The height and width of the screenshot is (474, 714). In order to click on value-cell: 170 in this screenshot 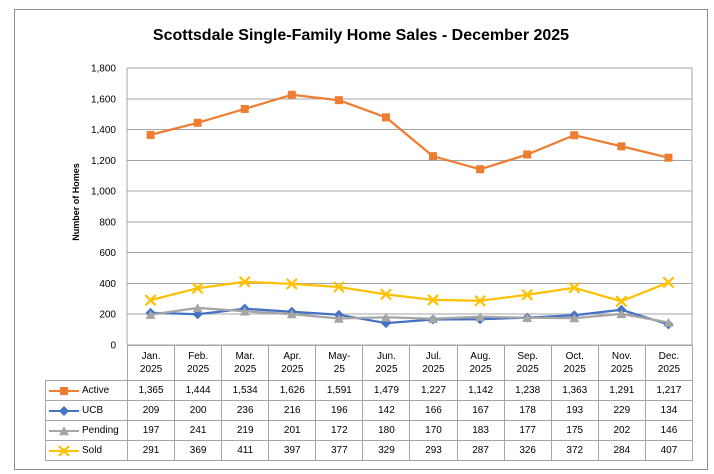, I will do `click(433, 430)`.